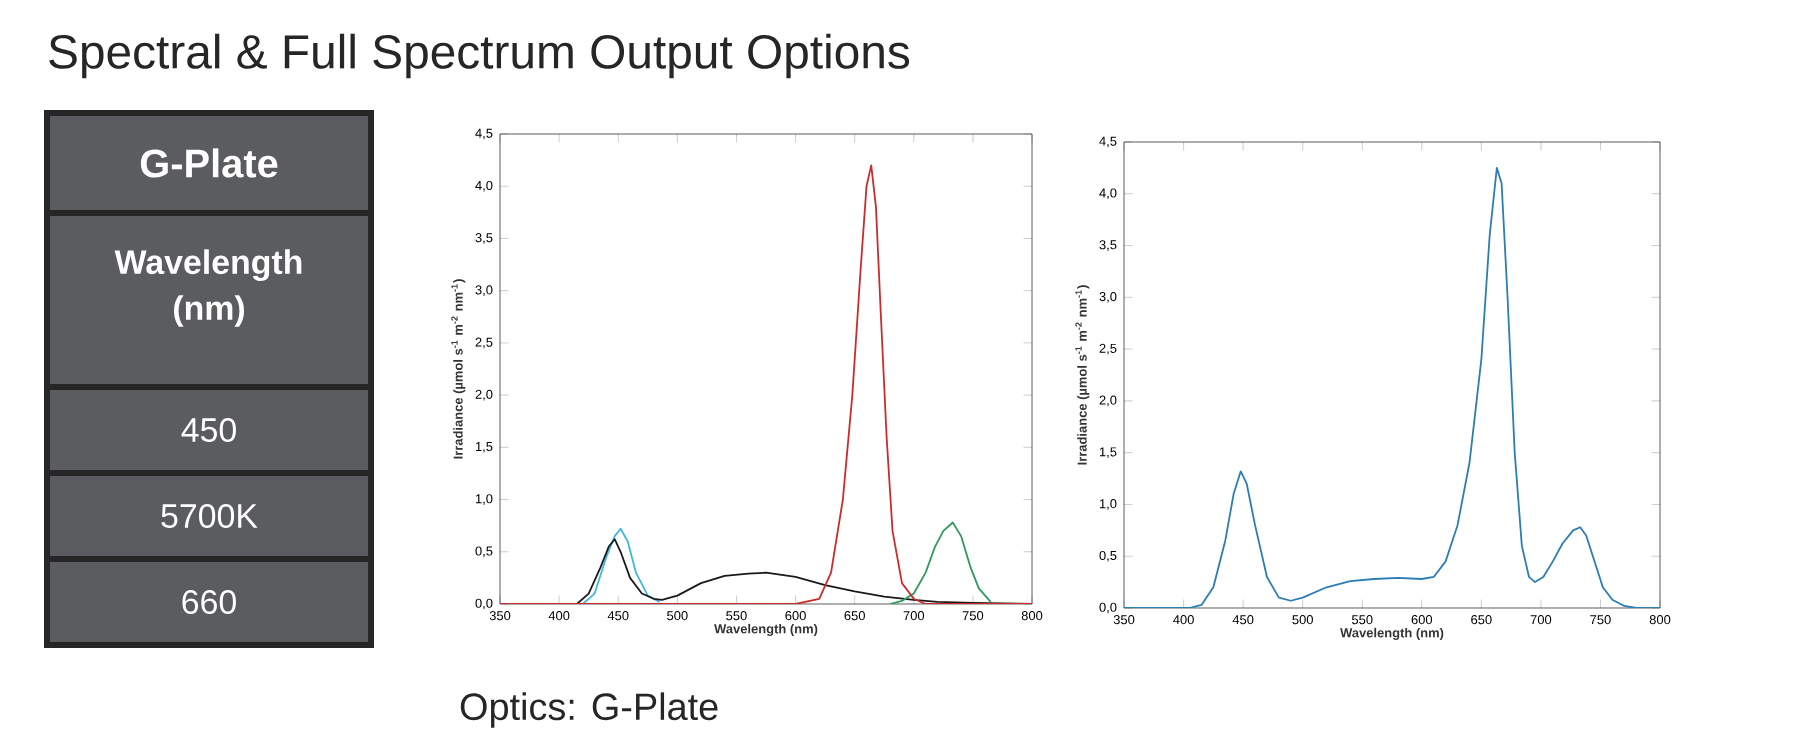  Describe the element at coordinates (209, 163) in the screenshot. I see `text: G-Plate` at that location.